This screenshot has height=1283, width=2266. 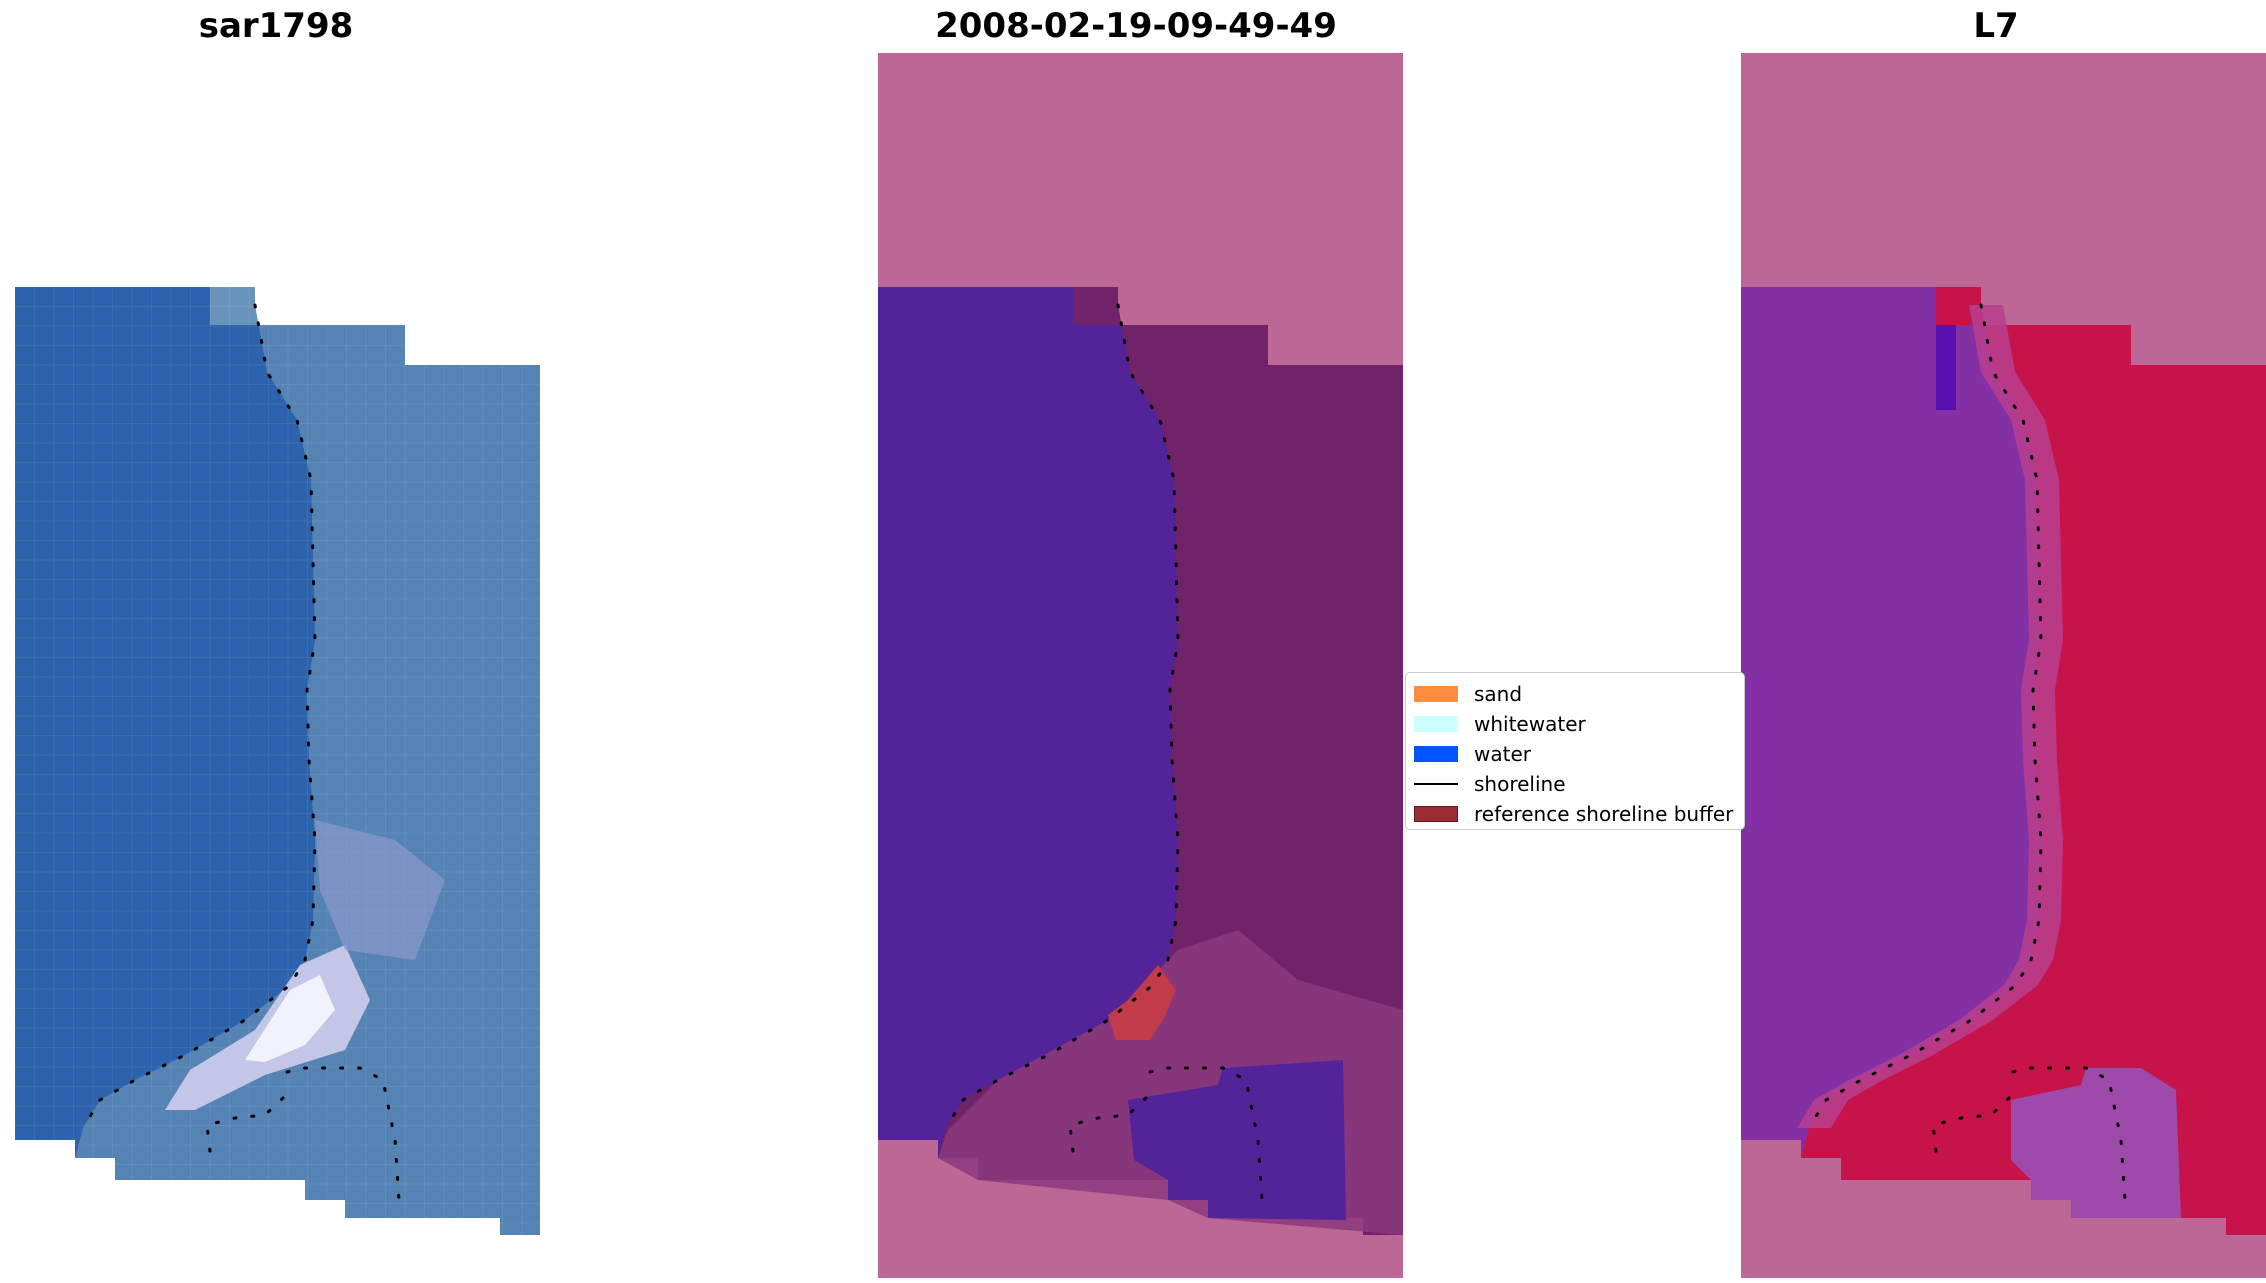 I want to click on panel-title-index: L7, so click(x=1996, y=26).